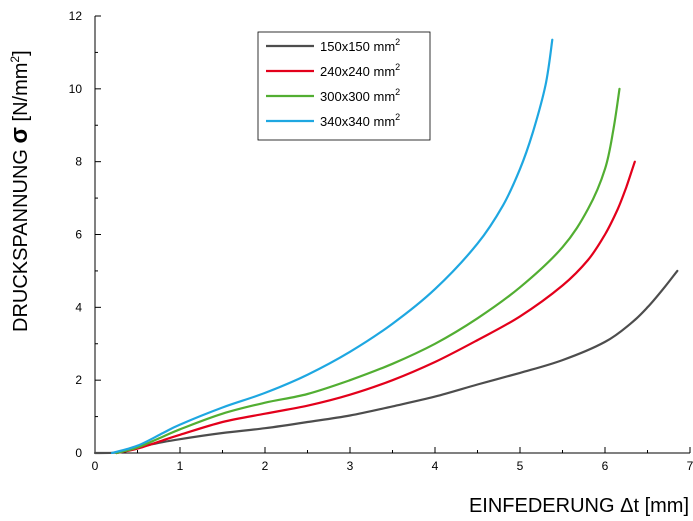 The width and height of the screenshot is (693, 521). I want to click on legend-box, so click(344, 86).